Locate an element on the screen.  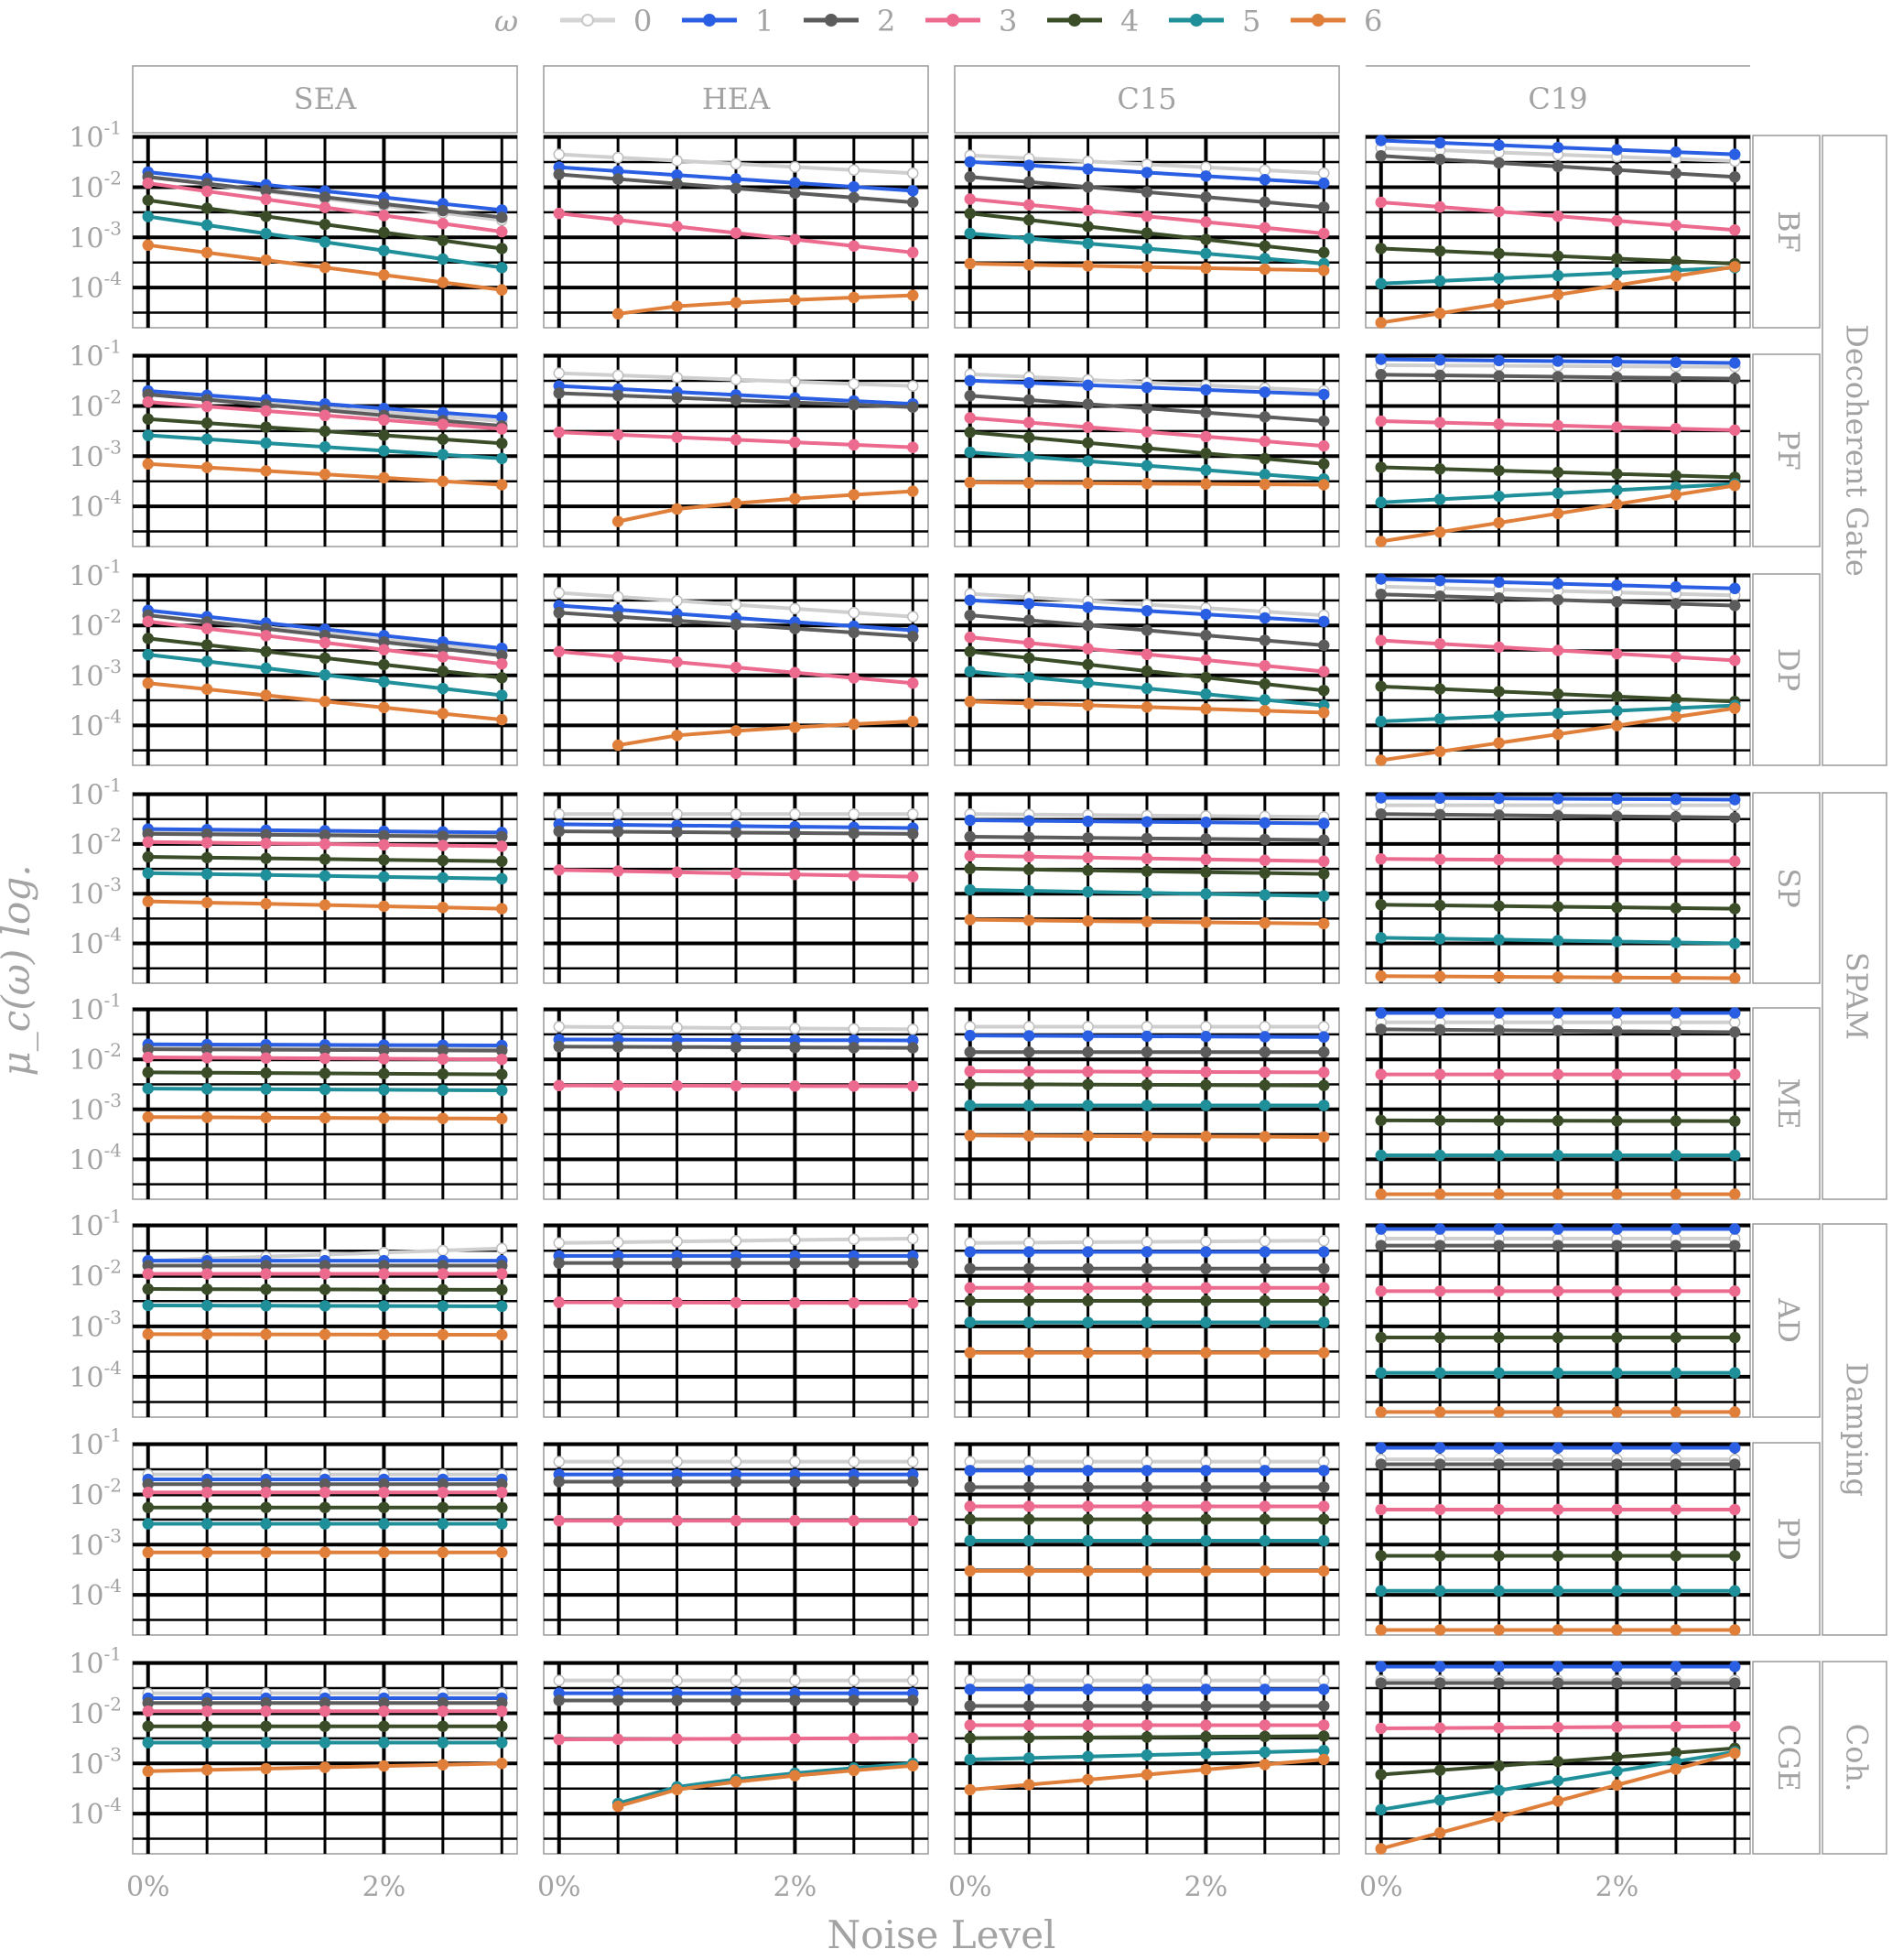
panel-CGE-SEA: 10-1 10-2 10-3 10-4 0% 2% is located at coordinates (293, 1773).